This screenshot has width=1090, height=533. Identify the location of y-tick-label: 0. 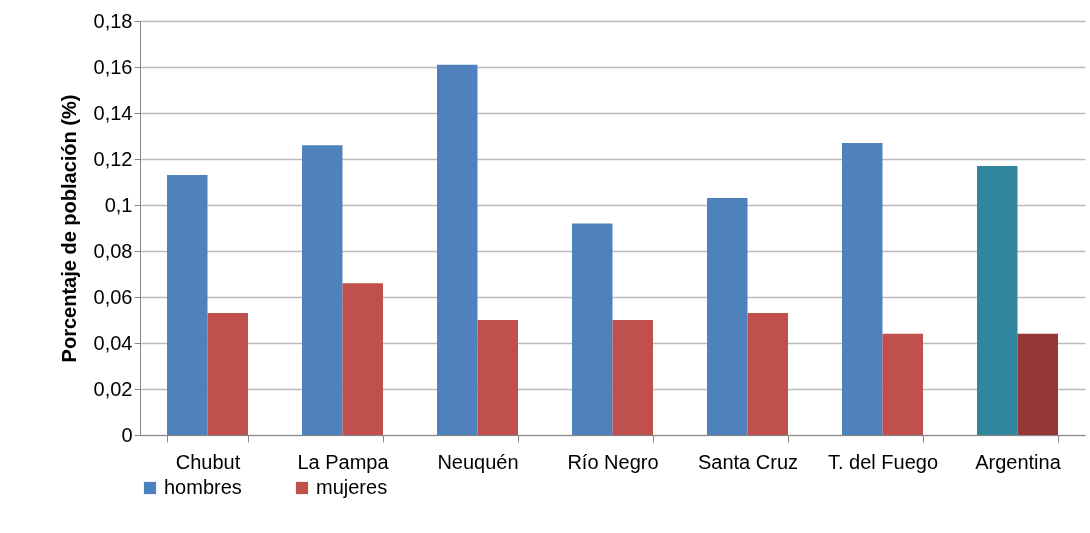
(127, 434).